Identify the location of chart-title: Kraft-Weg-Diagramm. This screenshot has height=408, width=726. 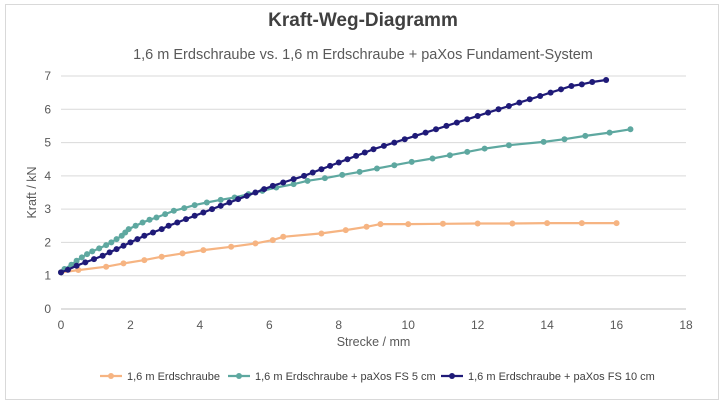
(363, 20).